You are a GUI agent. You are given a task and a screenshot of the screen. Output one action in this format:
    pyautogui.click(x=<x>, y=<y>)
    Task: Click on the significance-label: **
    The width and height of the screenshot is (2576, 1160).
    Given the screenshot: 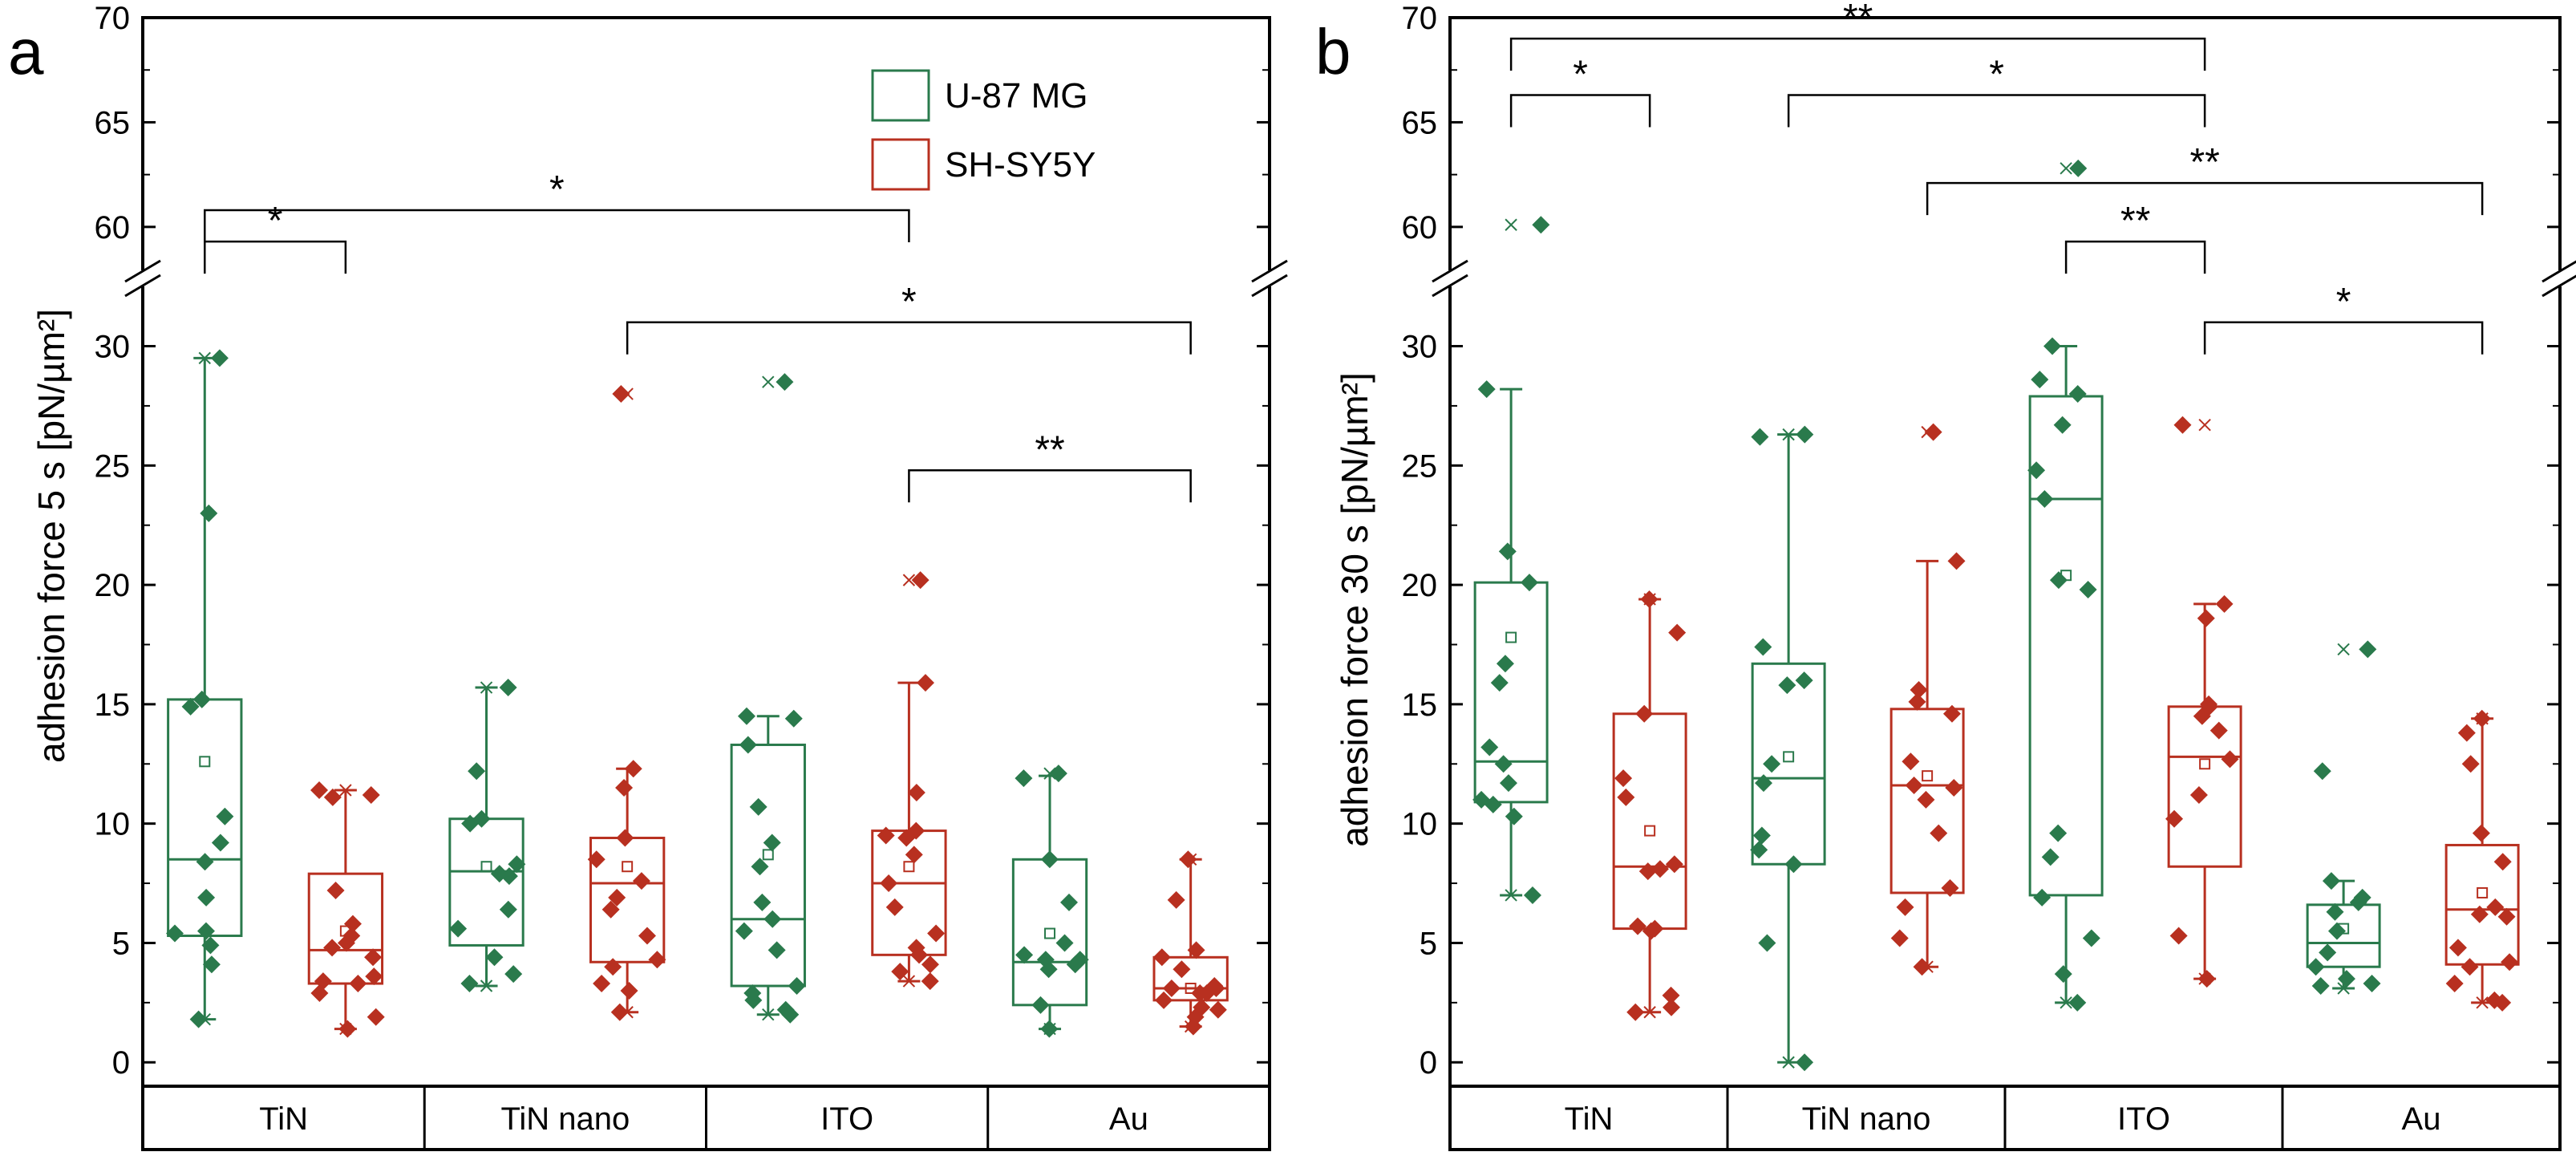 What is the action you would take?
    pyautogui.click(x=2204, y=163)
    